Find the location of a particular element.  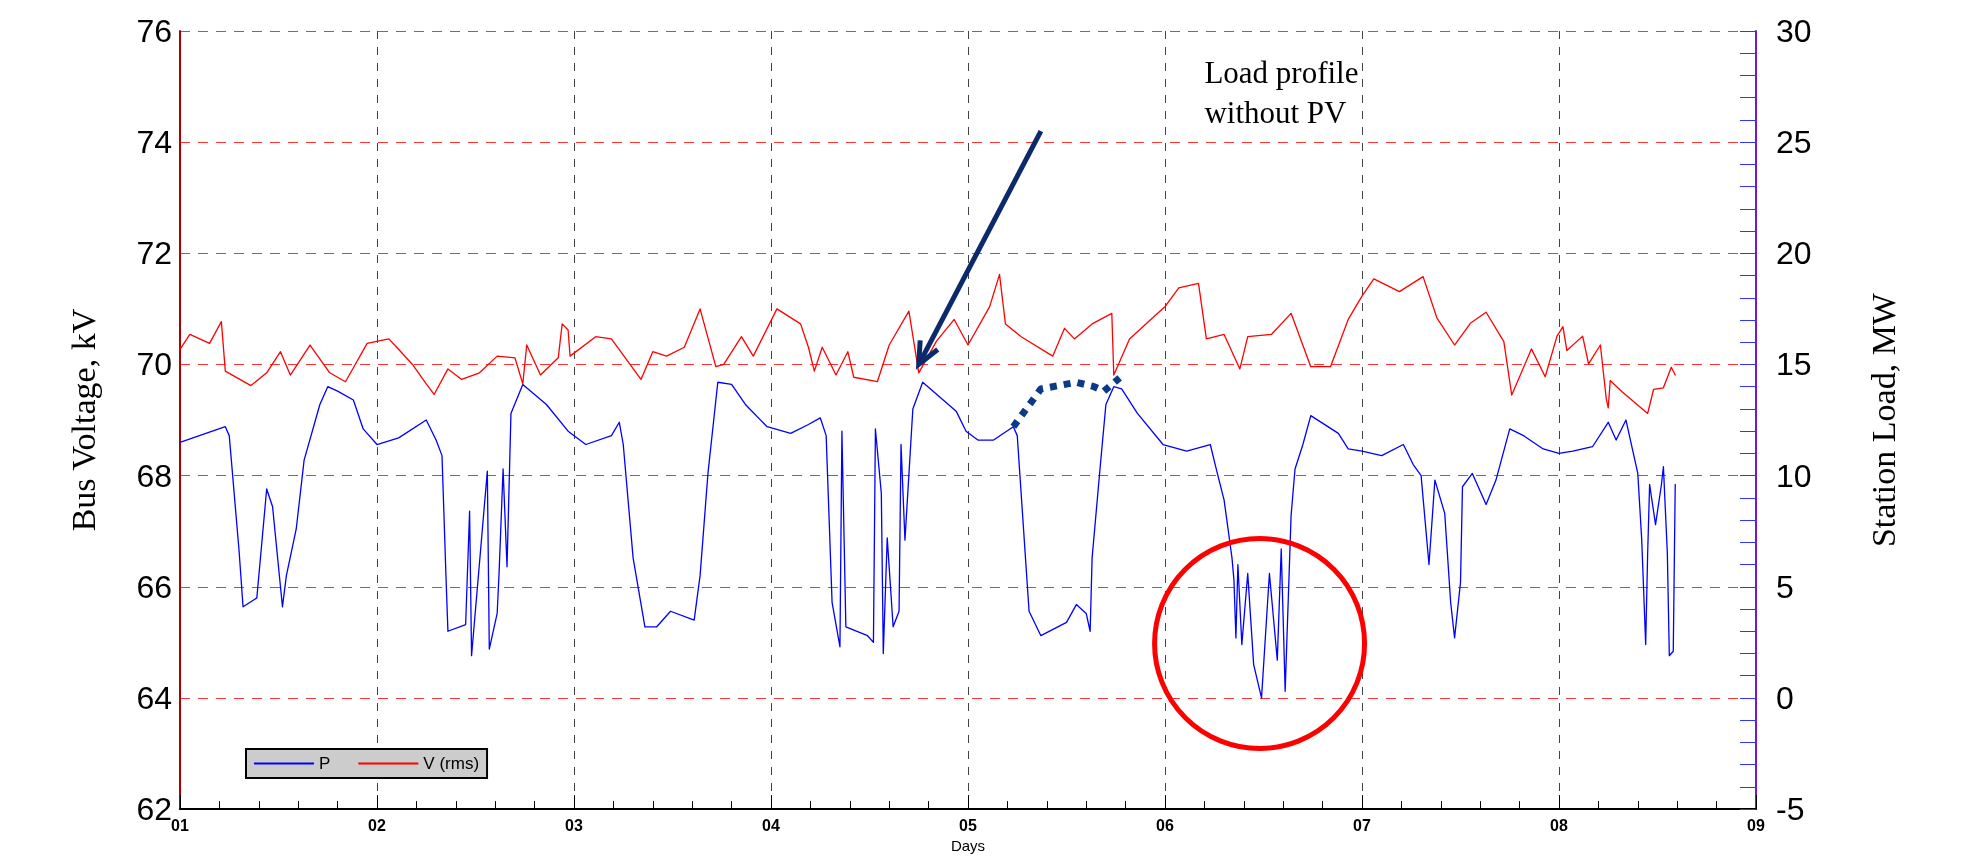

x-tick-label: 01 is located at coordinates (180, 825).